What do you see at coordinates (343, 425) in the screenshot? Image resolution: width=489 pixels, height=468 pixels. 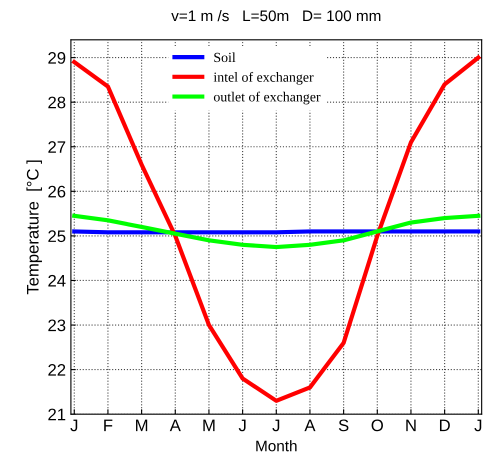 I see `x-tick-label: S` at bounding box center [343, 425].